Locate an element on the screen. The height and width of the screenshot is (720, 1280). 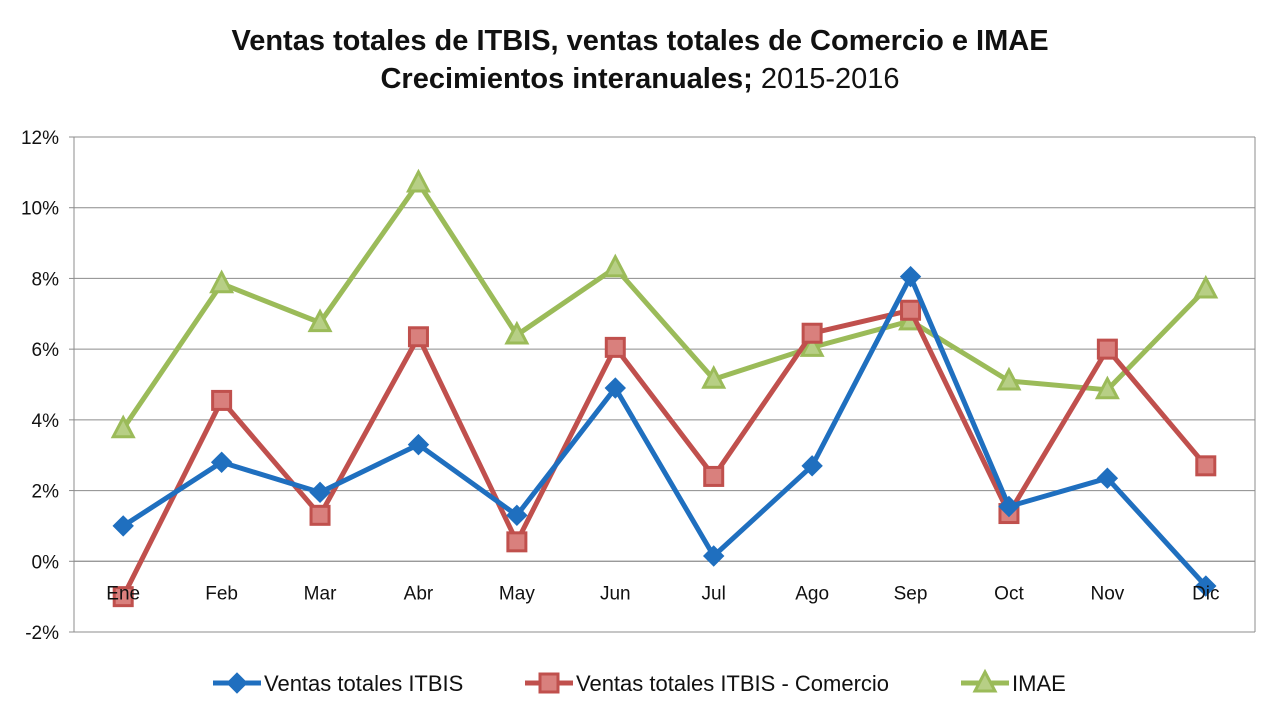
y-tick-label: 4% is located at coordinates (46, 421).